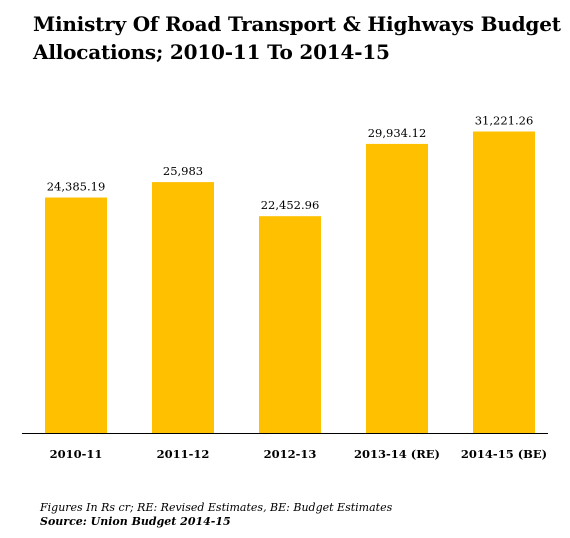 The image size is (570, 538). What do you see at coordinates (397, 454) in the screenshot?
I see `x-tick-label-2013-14 (RE): 2013-14 (RE)` at bounding box center [397, 454].